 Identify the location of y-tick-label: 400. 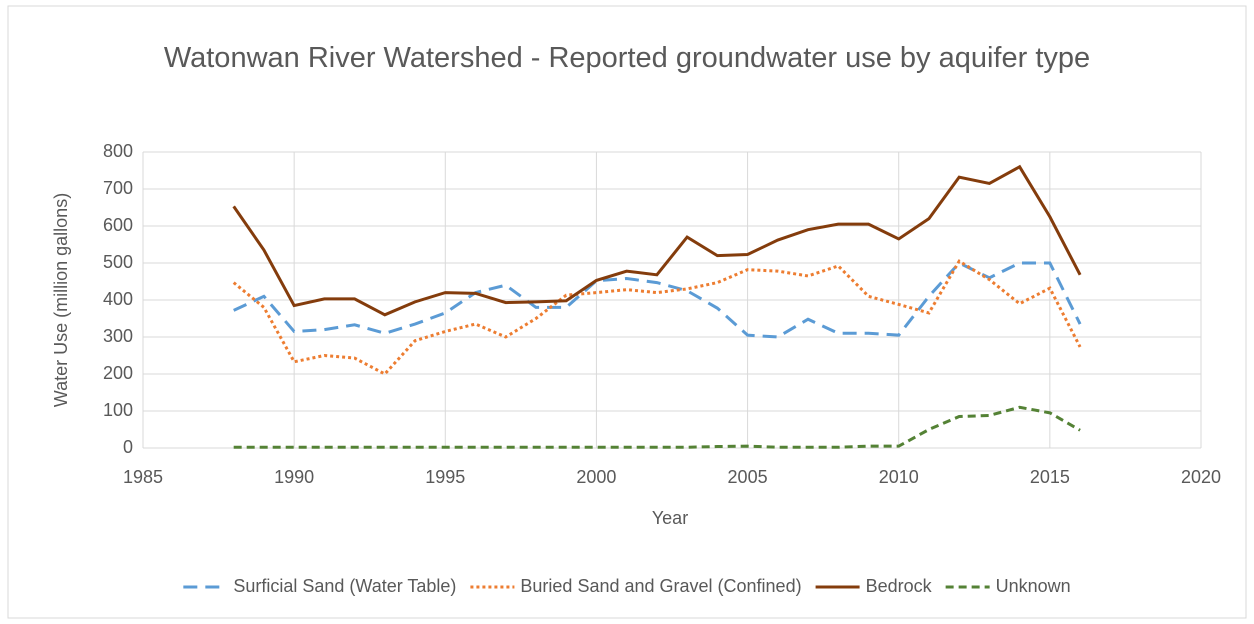
(118, 299).